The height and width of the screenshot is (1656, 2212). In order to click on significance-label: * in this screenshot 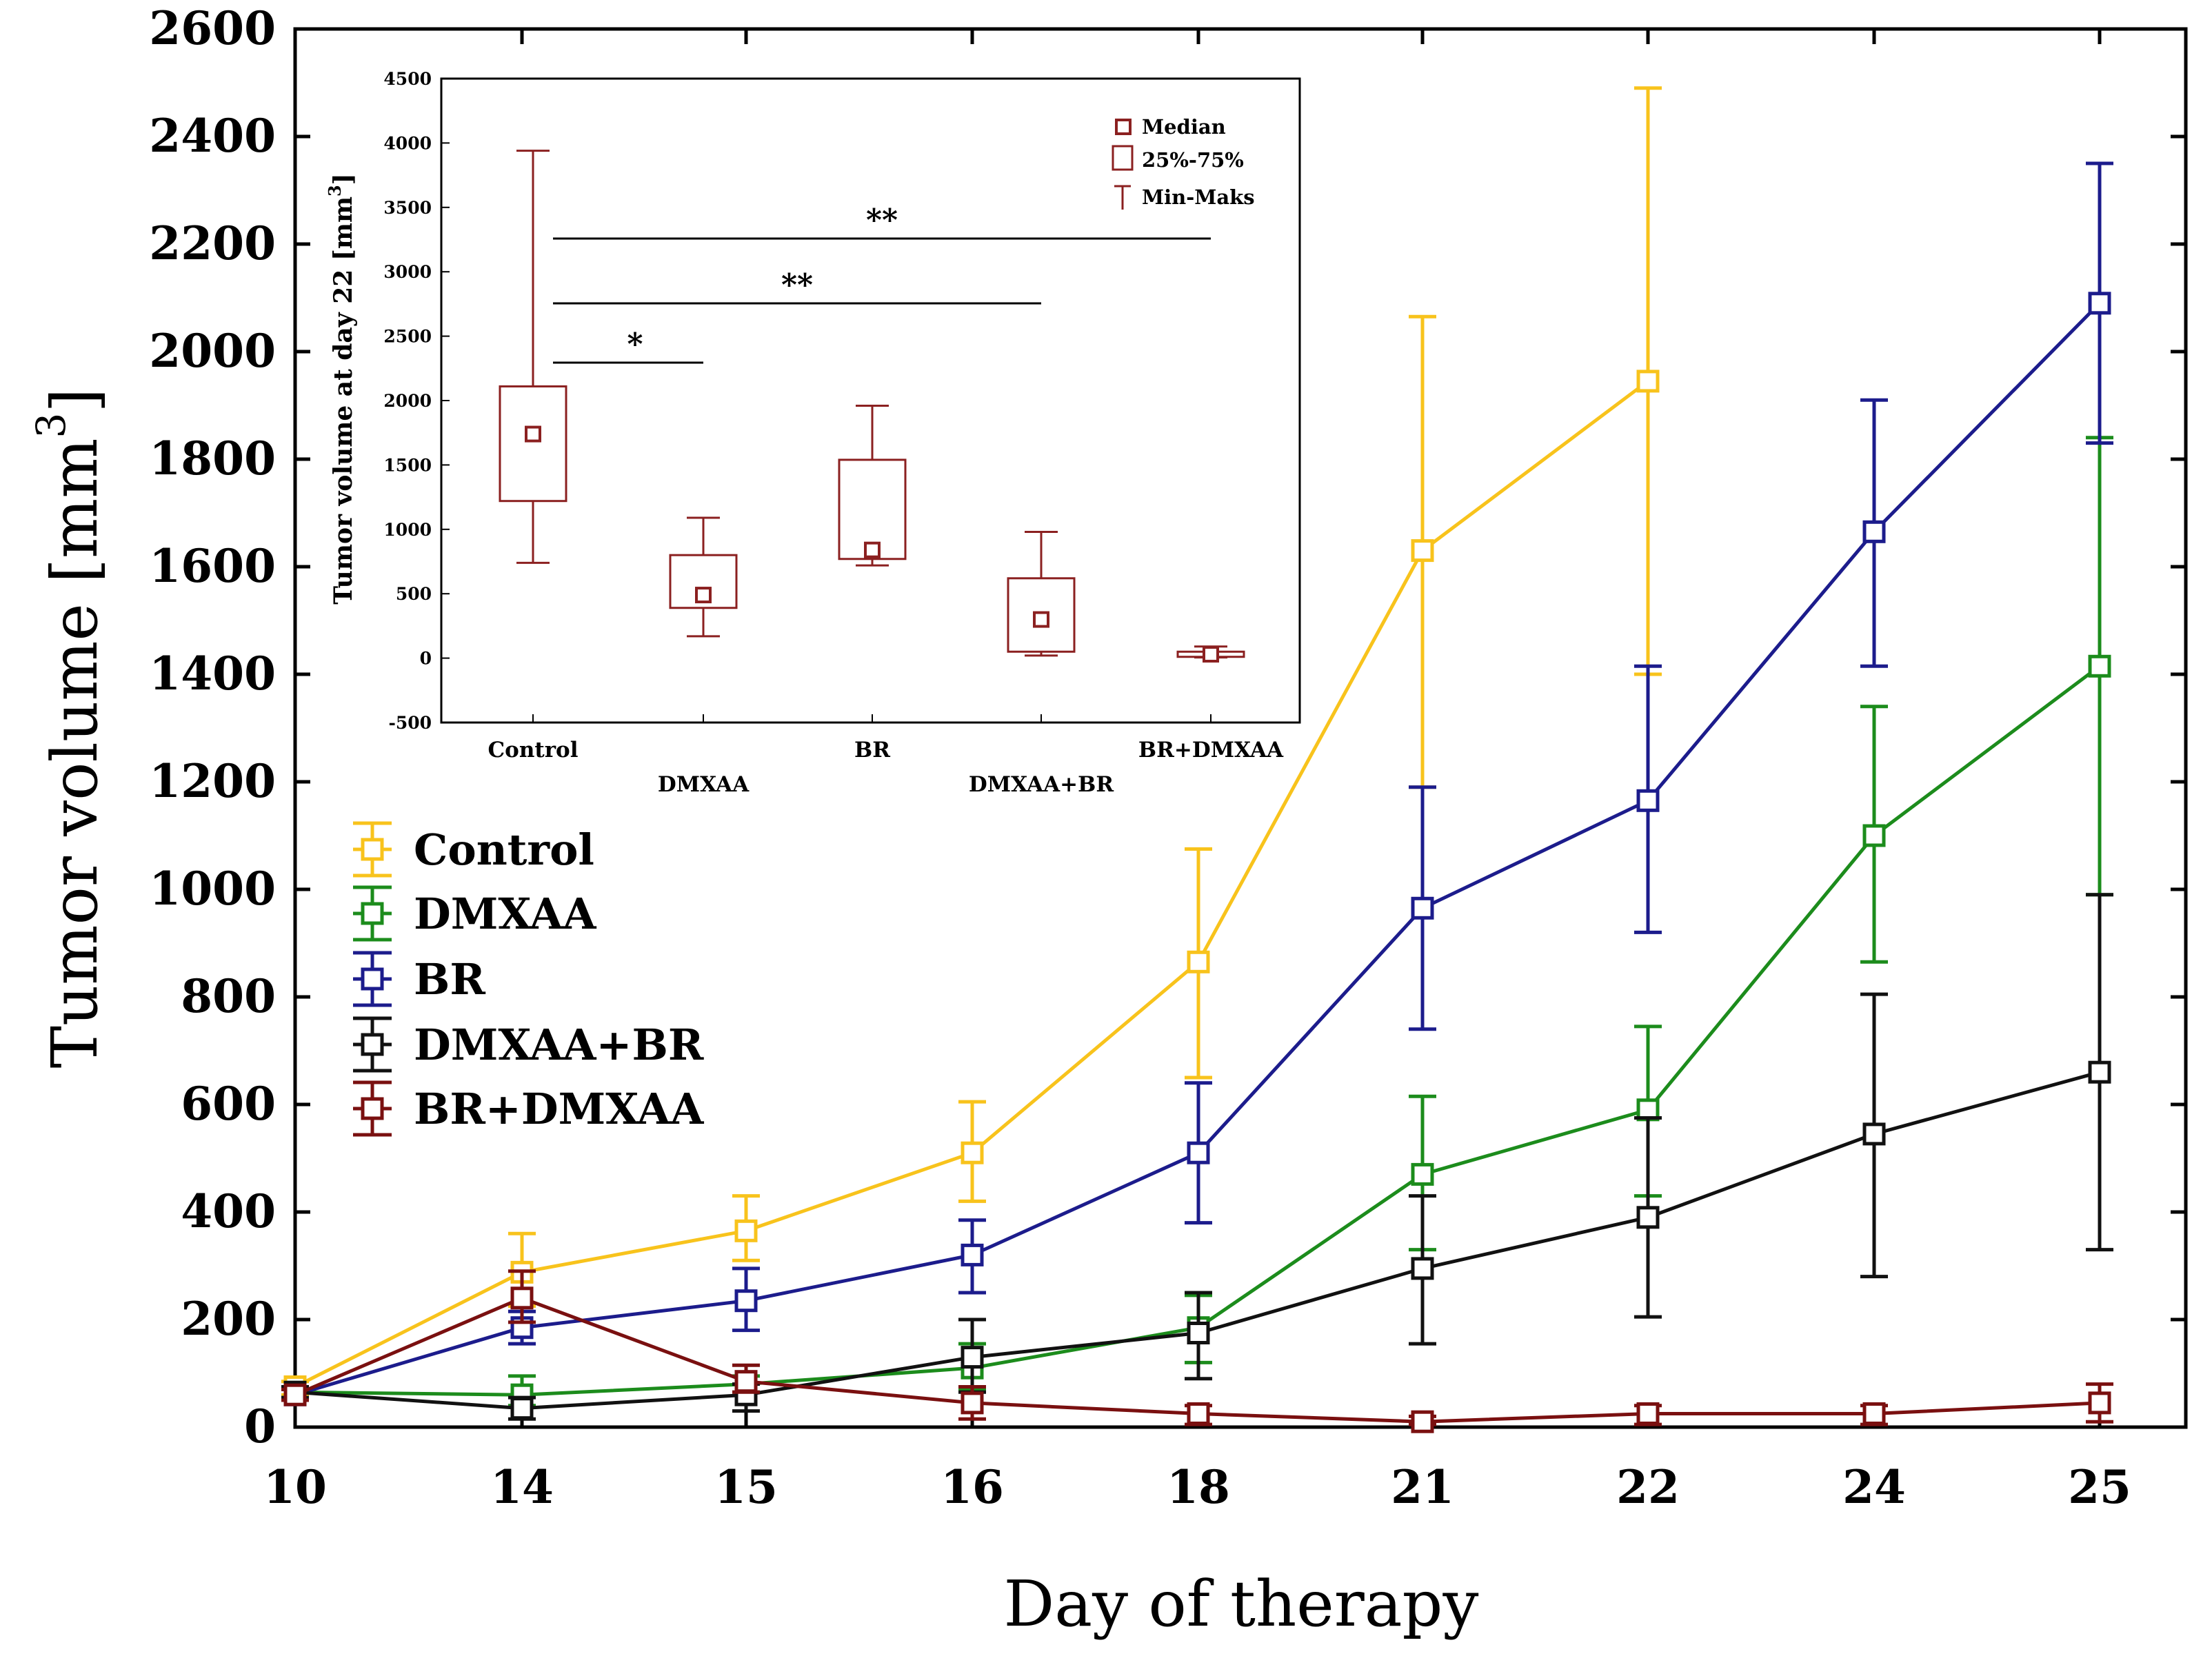, I will do `click(635, 344)`.